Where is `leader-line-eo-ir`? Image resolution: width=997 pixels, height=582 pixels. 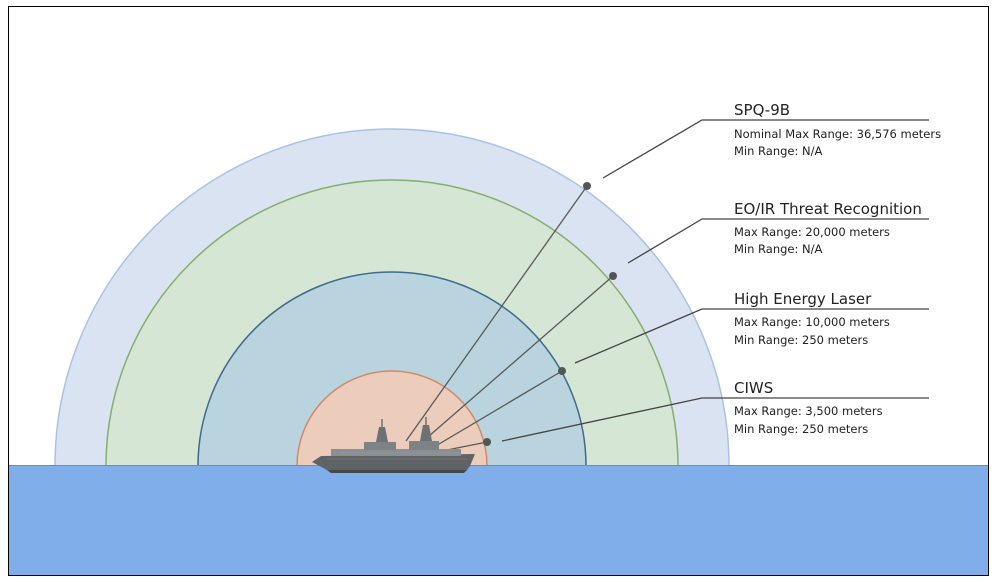 leader-line-eo-ir is located at coordinates (517, 359).